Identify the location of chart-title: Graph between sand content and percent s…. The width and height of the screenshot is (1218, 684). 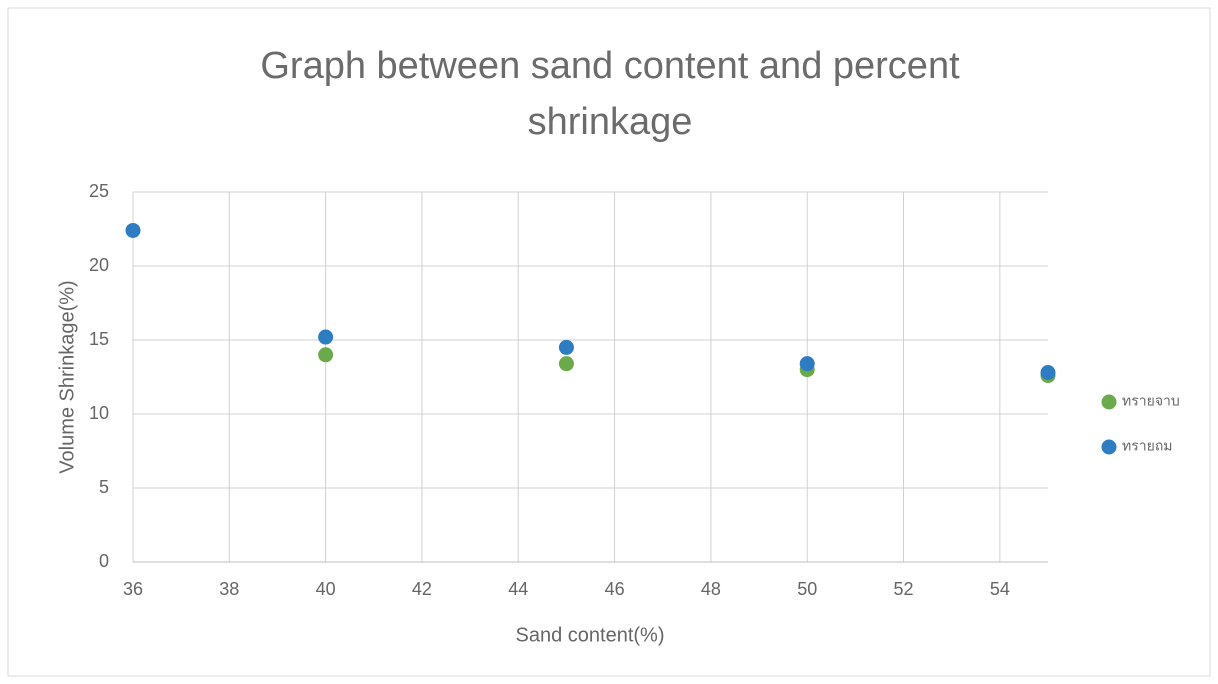
(610, 94).